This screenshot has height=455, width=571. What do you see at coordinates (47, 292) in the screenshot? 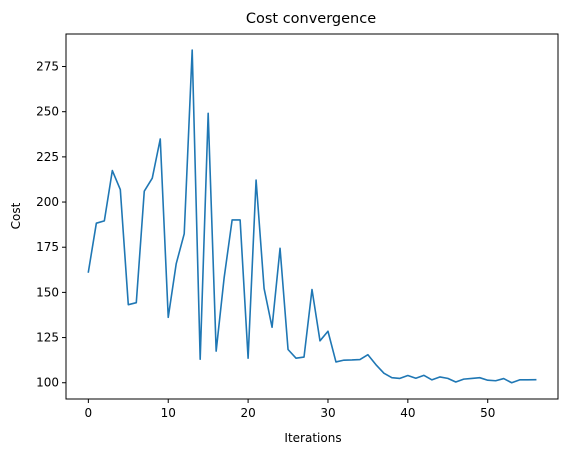
I see `y-tick-label: 150` at bounding box center [47, 292].